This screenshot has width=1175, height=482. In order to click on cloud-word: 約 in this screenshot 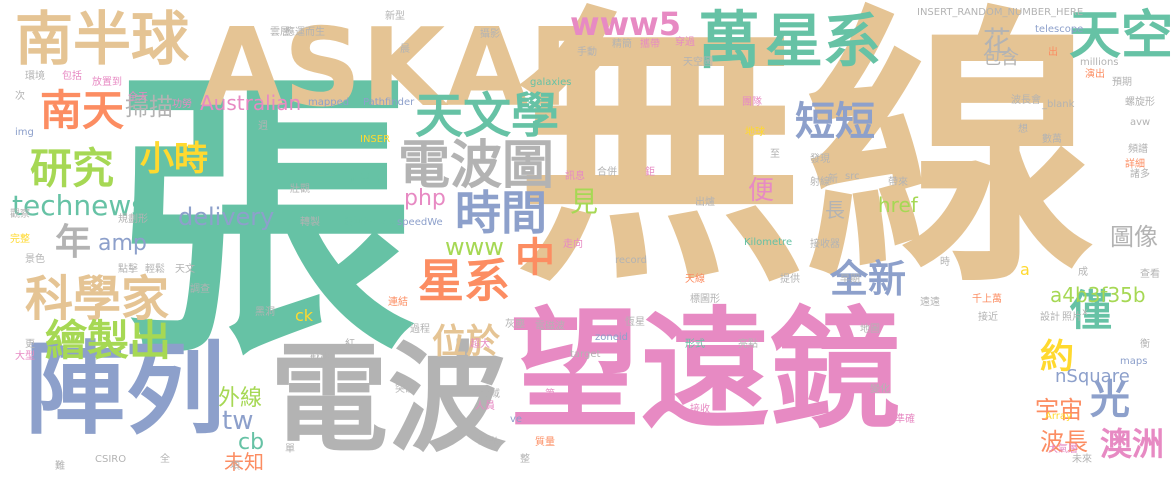, I will do `click(1057, 357)`.